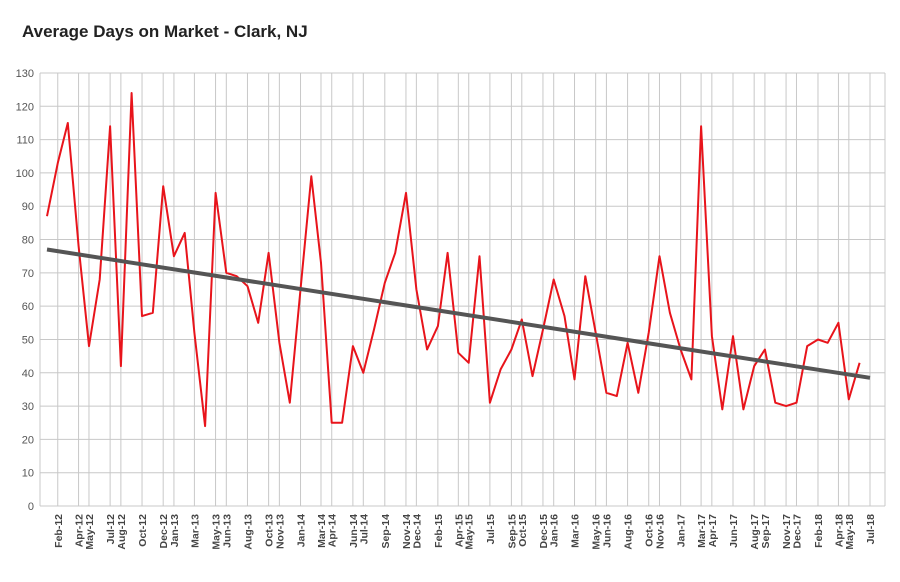 The height and width of the screenshot is (582, 900). I want to click on x-tick-label: Aug-13, so click(248, 532).